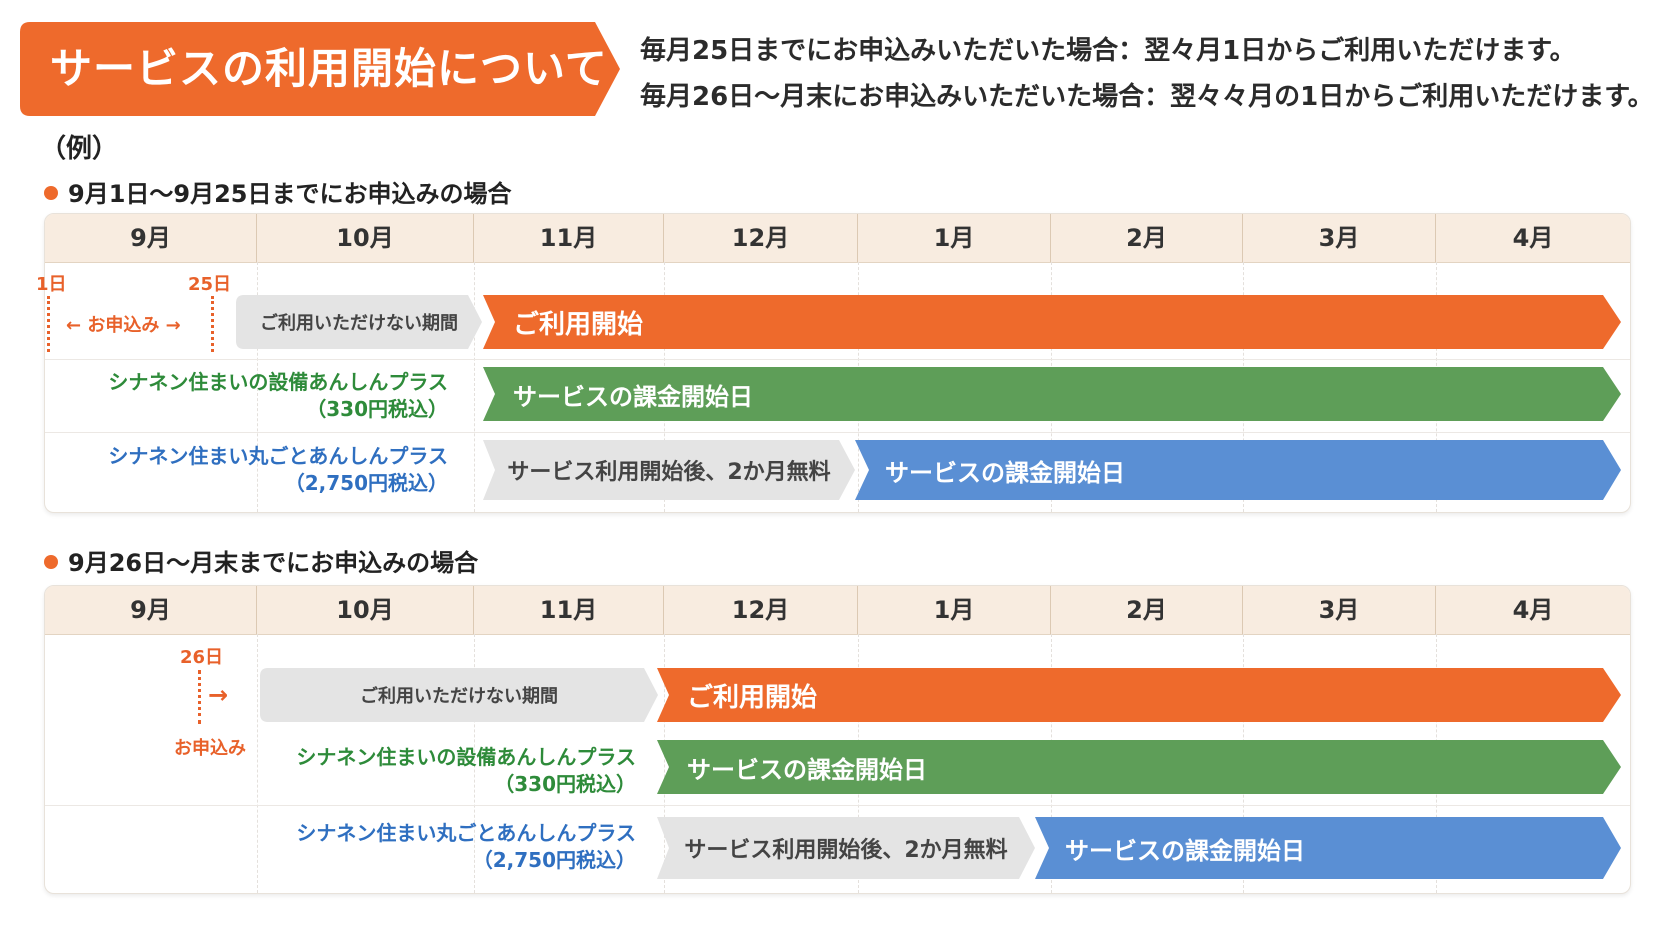 The width and height of the screenshot is (1672, 941). Describe the element at coordinates (752, 697) in the screenshot. I see `case2-start-label: ご利用開始` at that location.